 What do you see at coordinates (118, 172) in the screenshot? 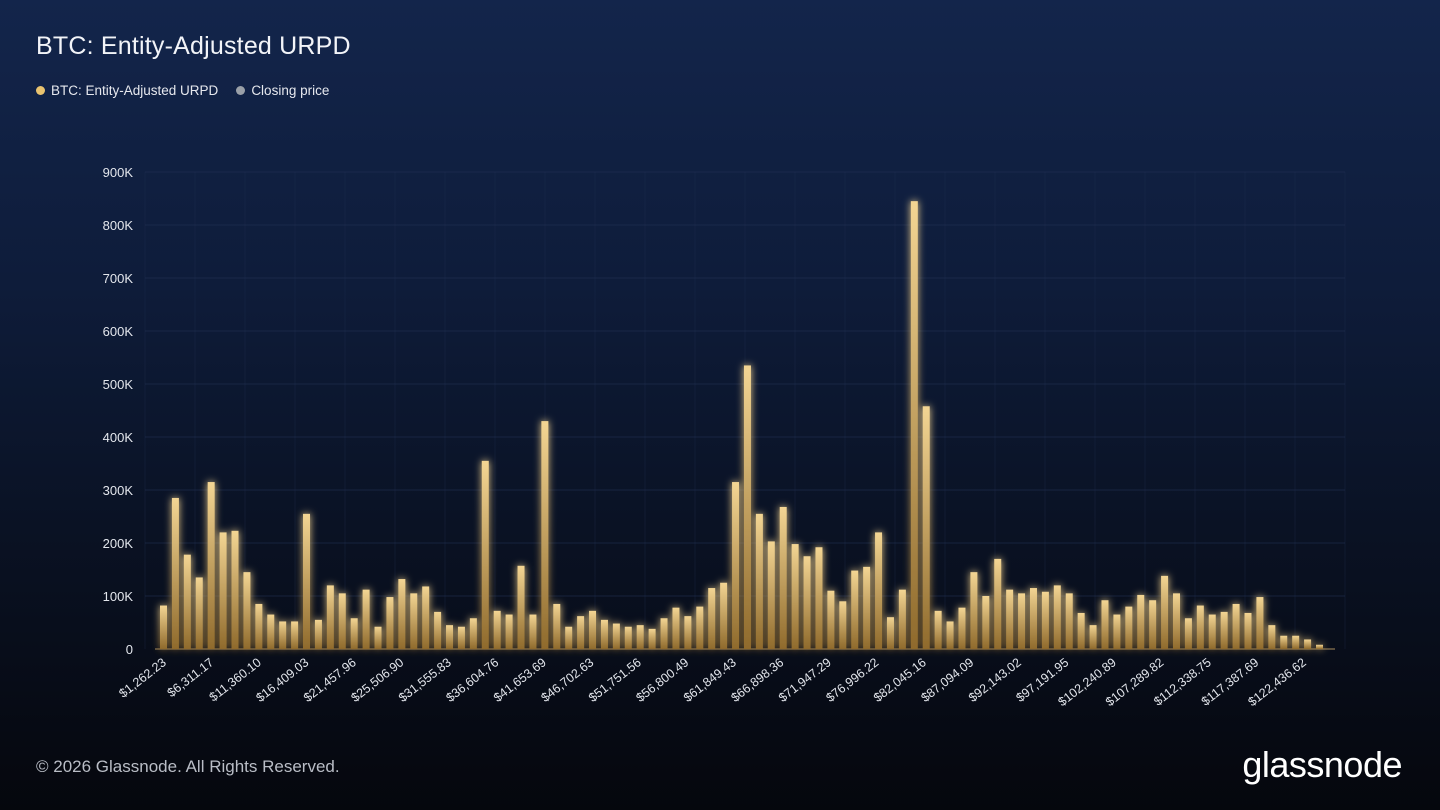
I see `y-tick-label: 900K` at bounding box center [118, 172].